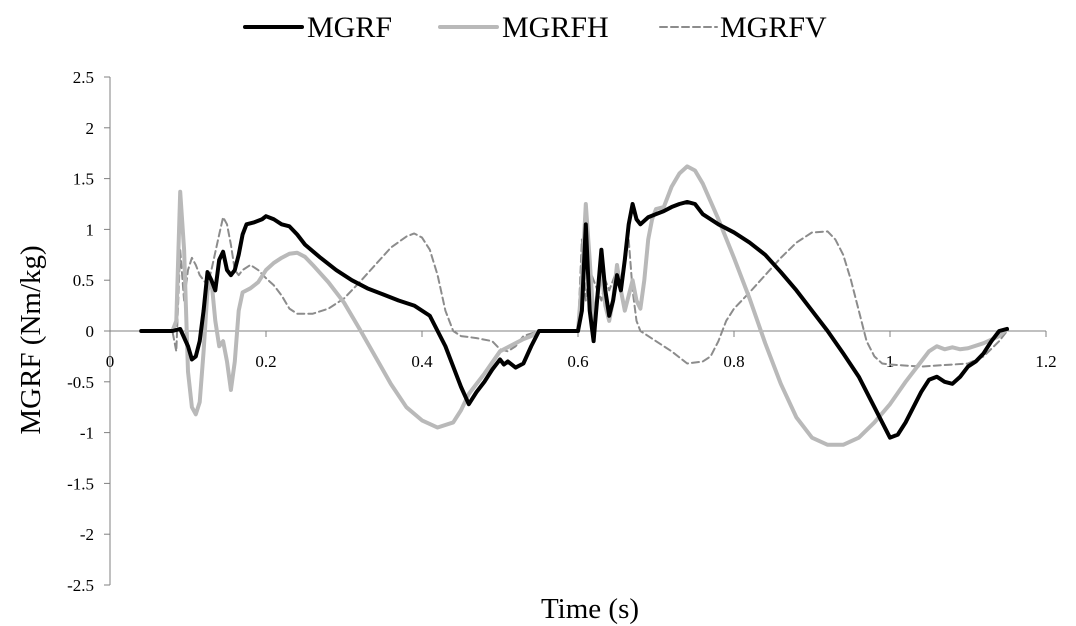 This screenshot has width=1076, height=626. What do you see at coordinates (265, 361) in the screenshot?
I see `x-tick-label: 0.2` at bounding box center [265, 361].